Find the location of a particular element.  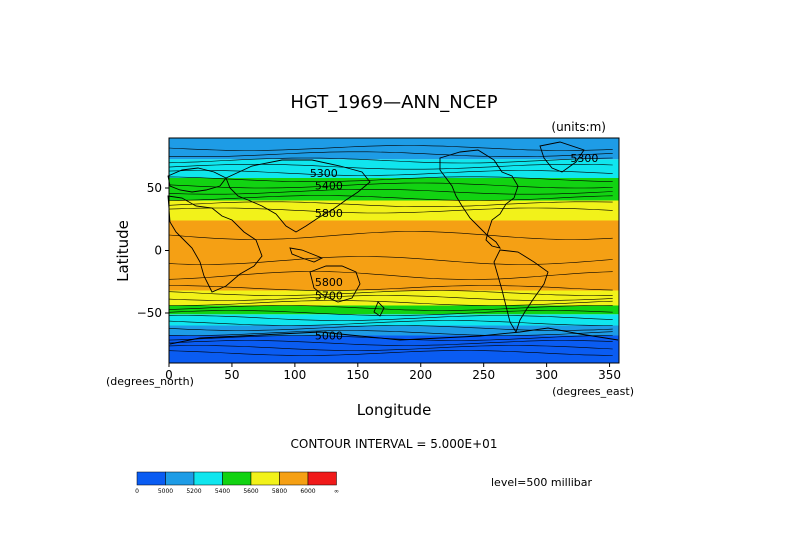

x-axis-title: Longitude is located at coordinates (394, 410).